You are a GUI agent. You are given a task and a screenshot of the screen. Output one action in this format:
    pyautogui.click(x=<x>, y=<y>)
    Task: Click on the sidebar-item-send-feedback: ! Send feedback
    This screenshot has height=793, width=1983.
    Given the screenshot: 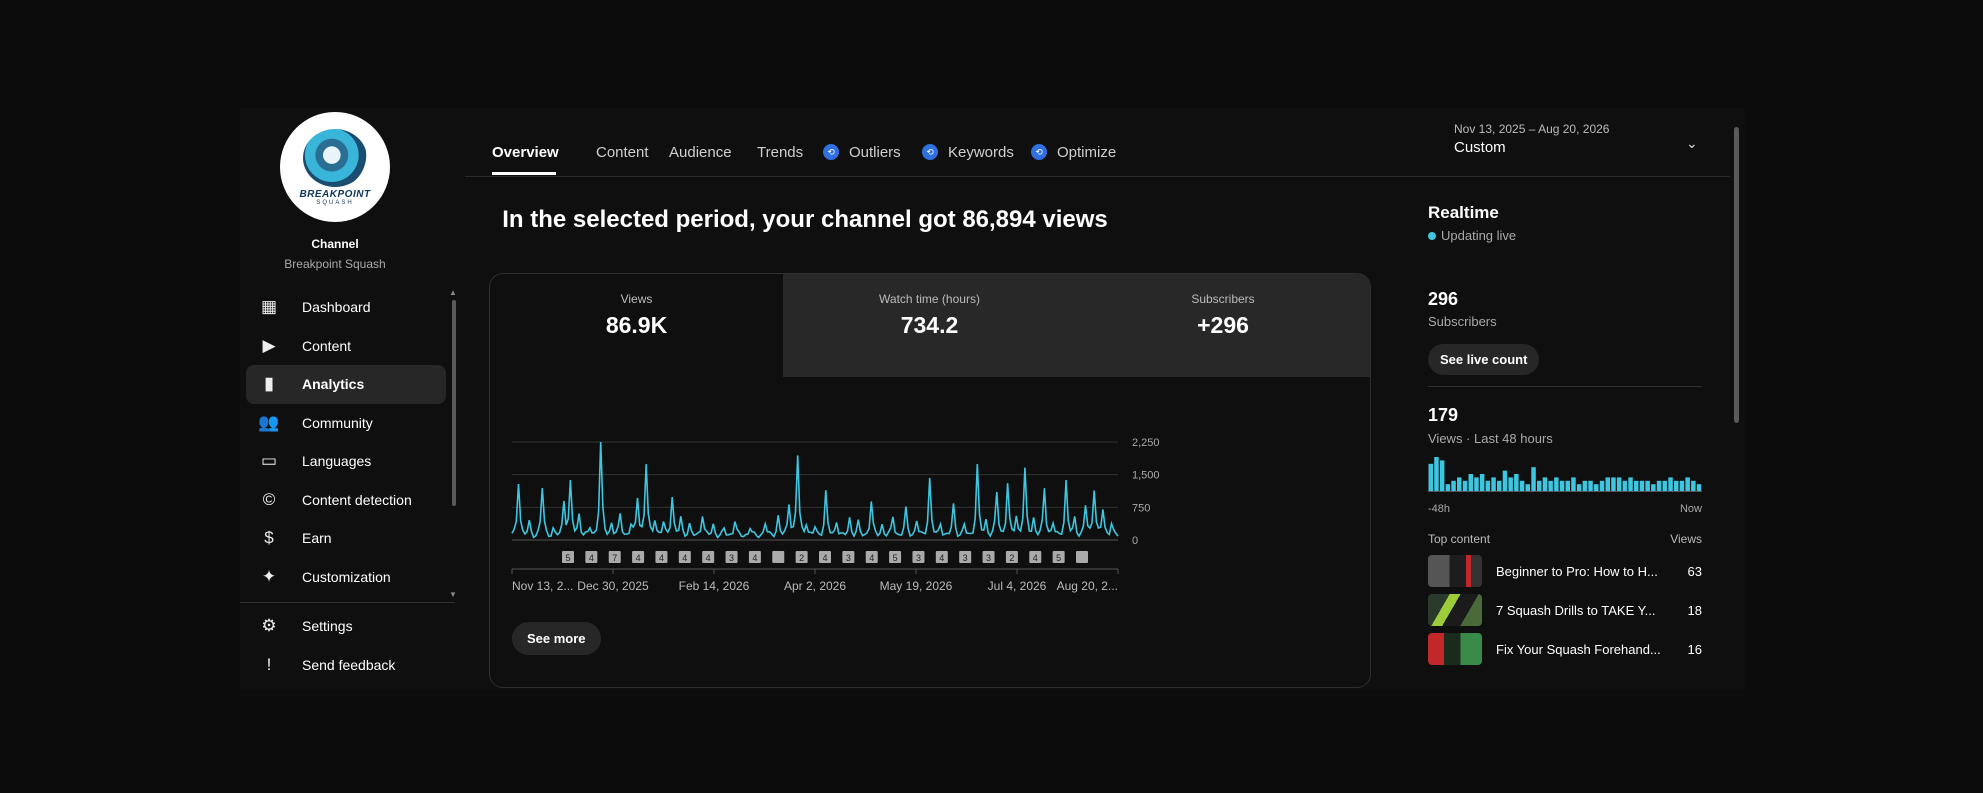 What is the action you would take?
    pyautogui.click(x=346, y=665)
    